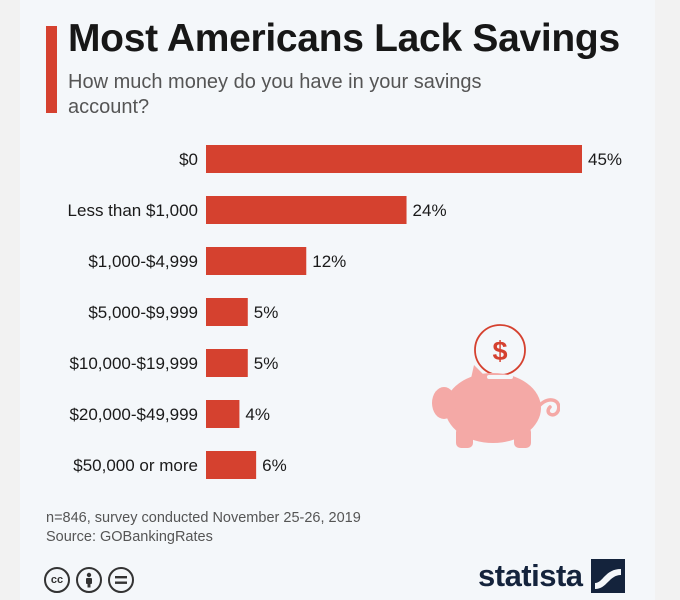 The width and height of the screenshot is (680, 600). I want to click on value-label: 12%, so click(329, 261).